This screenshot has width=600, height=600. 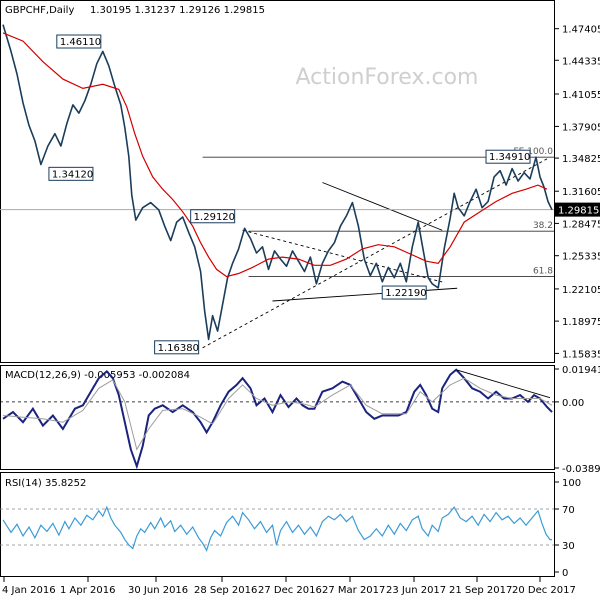 I want to click on rsi-series-group, so click(x=277, y=528).